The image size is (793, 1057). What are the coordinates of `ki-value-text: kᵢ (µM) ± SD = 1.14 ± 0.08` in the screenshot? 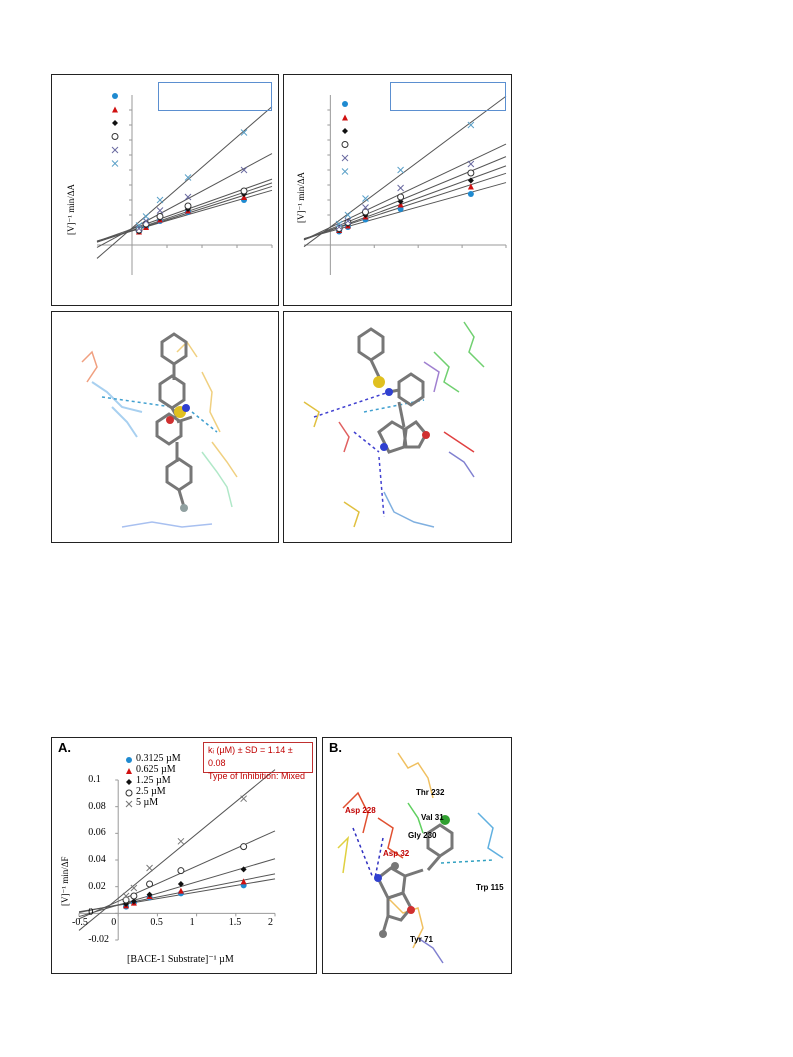 It's located at (250, 756).